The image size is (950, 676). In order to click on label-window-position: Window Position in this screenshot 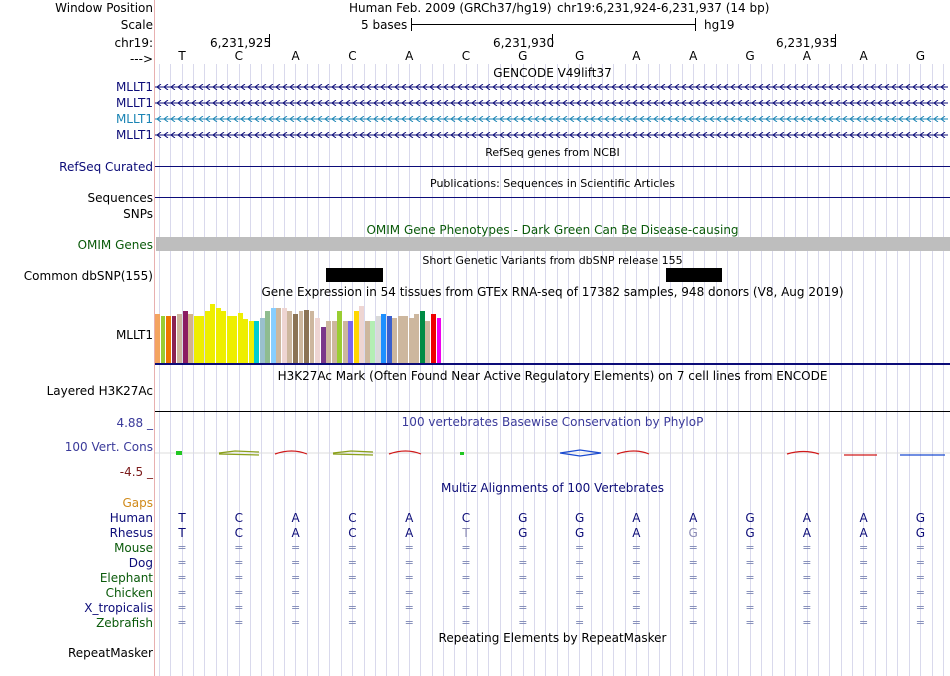, I will do `click(104, 8)`.